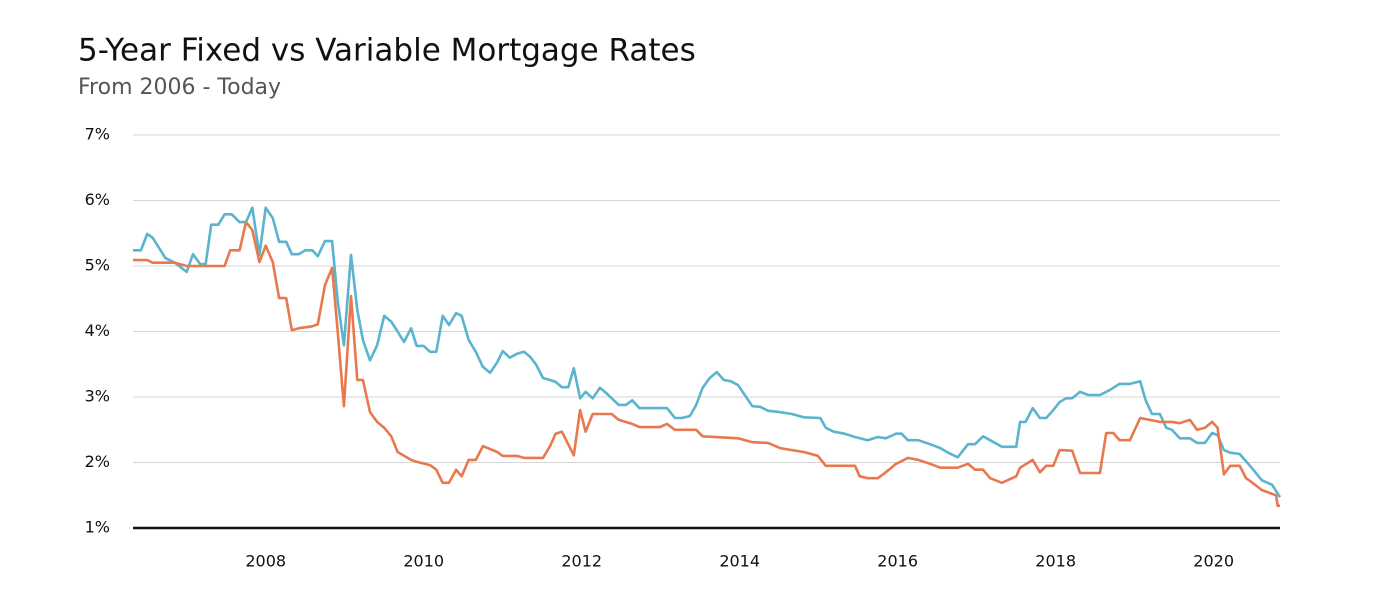 The height and width of the screenshot is (592, 1374). Describe the element at coordinates (265, 561) in the screenshot. I see `x-tick-label: 2008` at that location.